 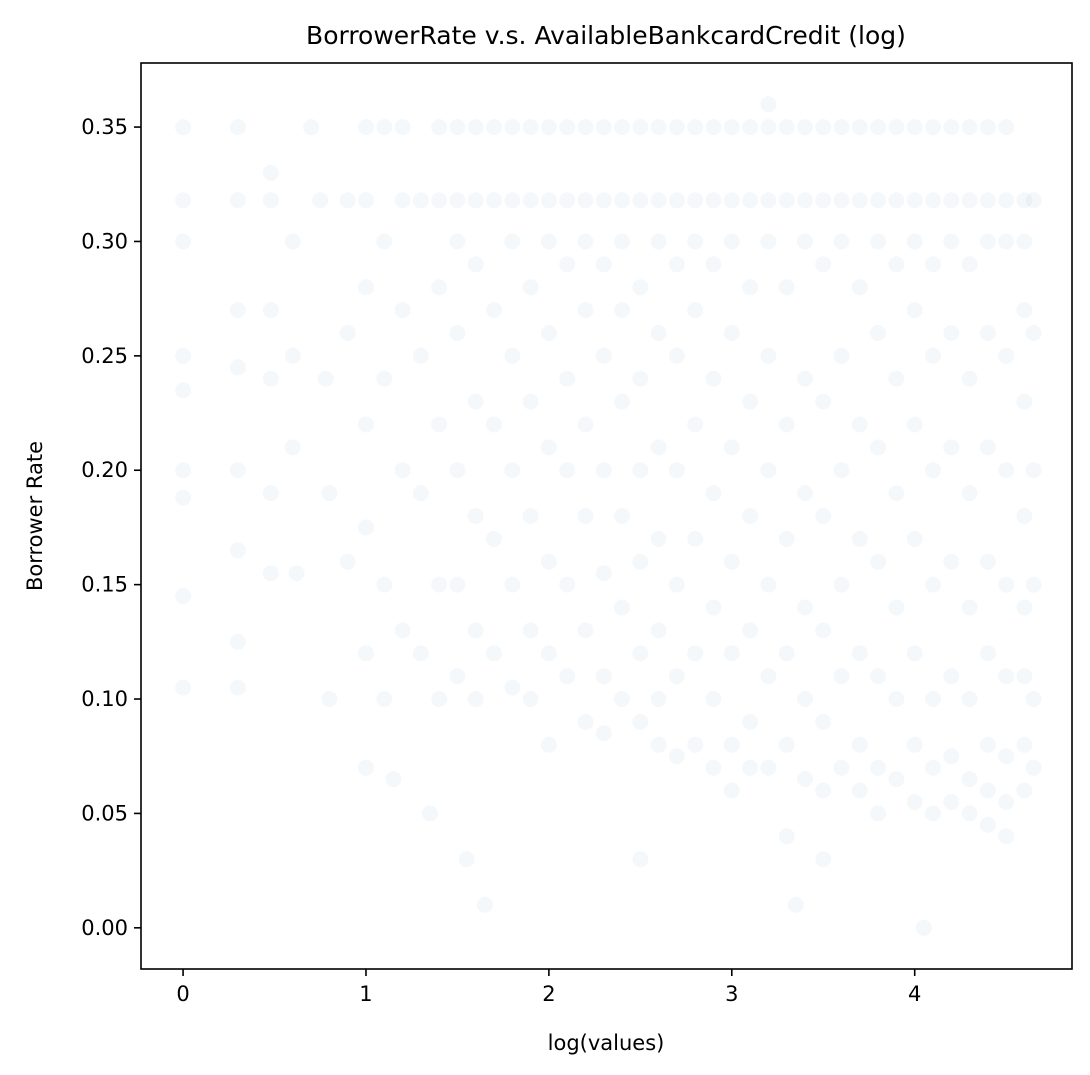 I want to click on y-tick-label: 0.10, so click(x=104, y=699).